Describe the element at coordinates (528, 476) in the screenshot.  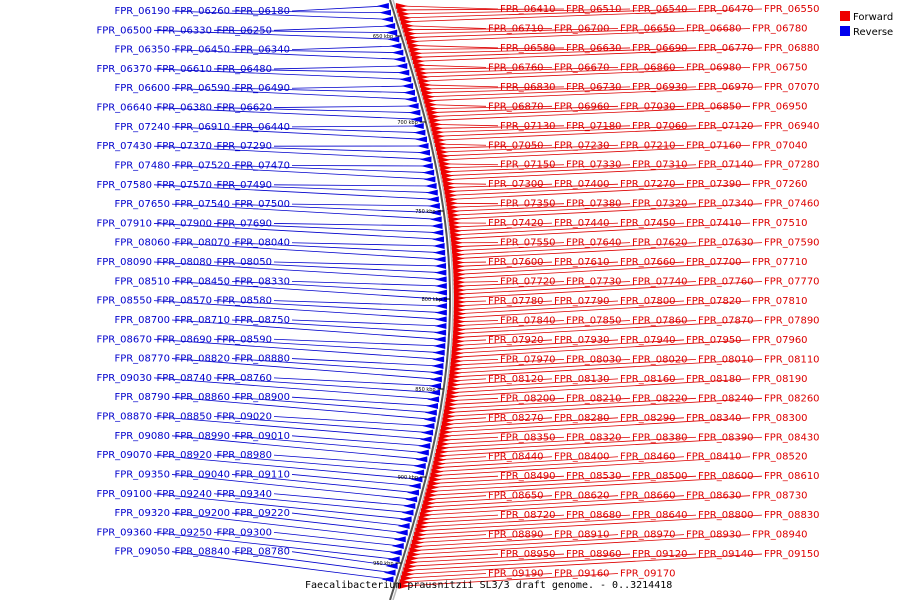
I see `gene-label: FPR_08490` at that location.